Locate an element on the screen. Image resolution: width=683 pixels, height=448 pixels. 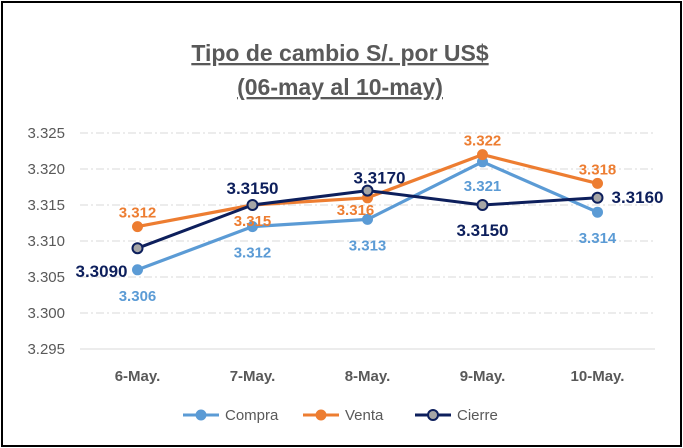
data-label-compra: 3.312 is located at coordinates (253, 253).